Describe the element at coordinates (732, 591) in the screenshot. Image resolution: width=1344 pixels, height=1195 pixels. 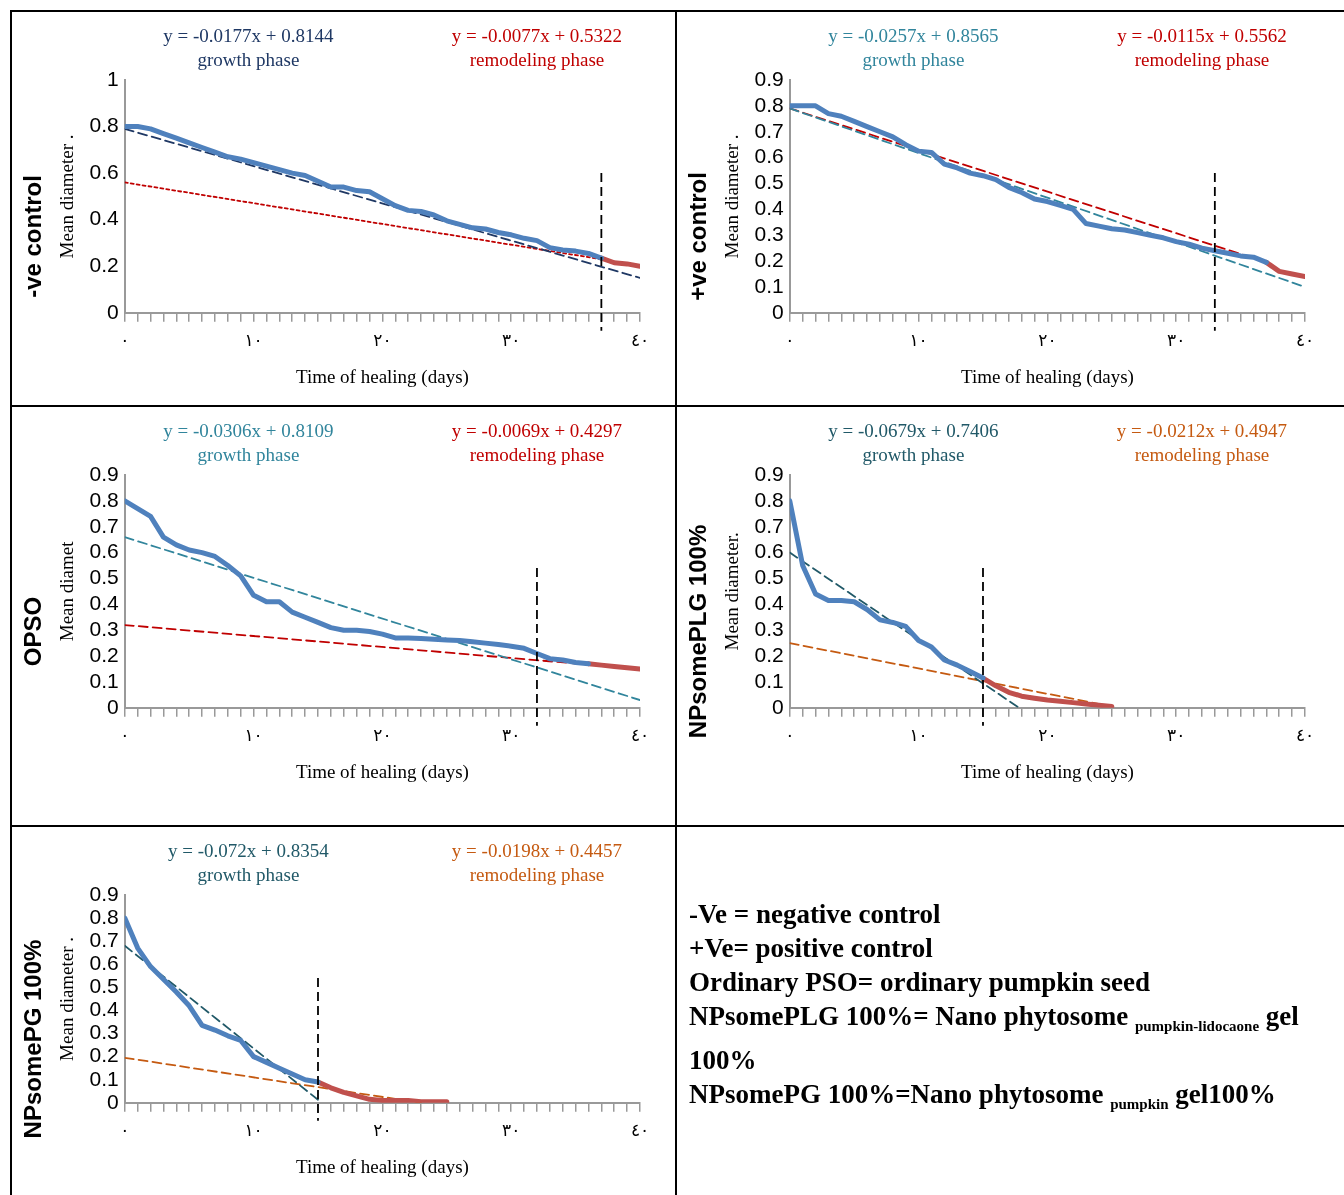
I see `y-axis-title: Mean diameter.` at that location.